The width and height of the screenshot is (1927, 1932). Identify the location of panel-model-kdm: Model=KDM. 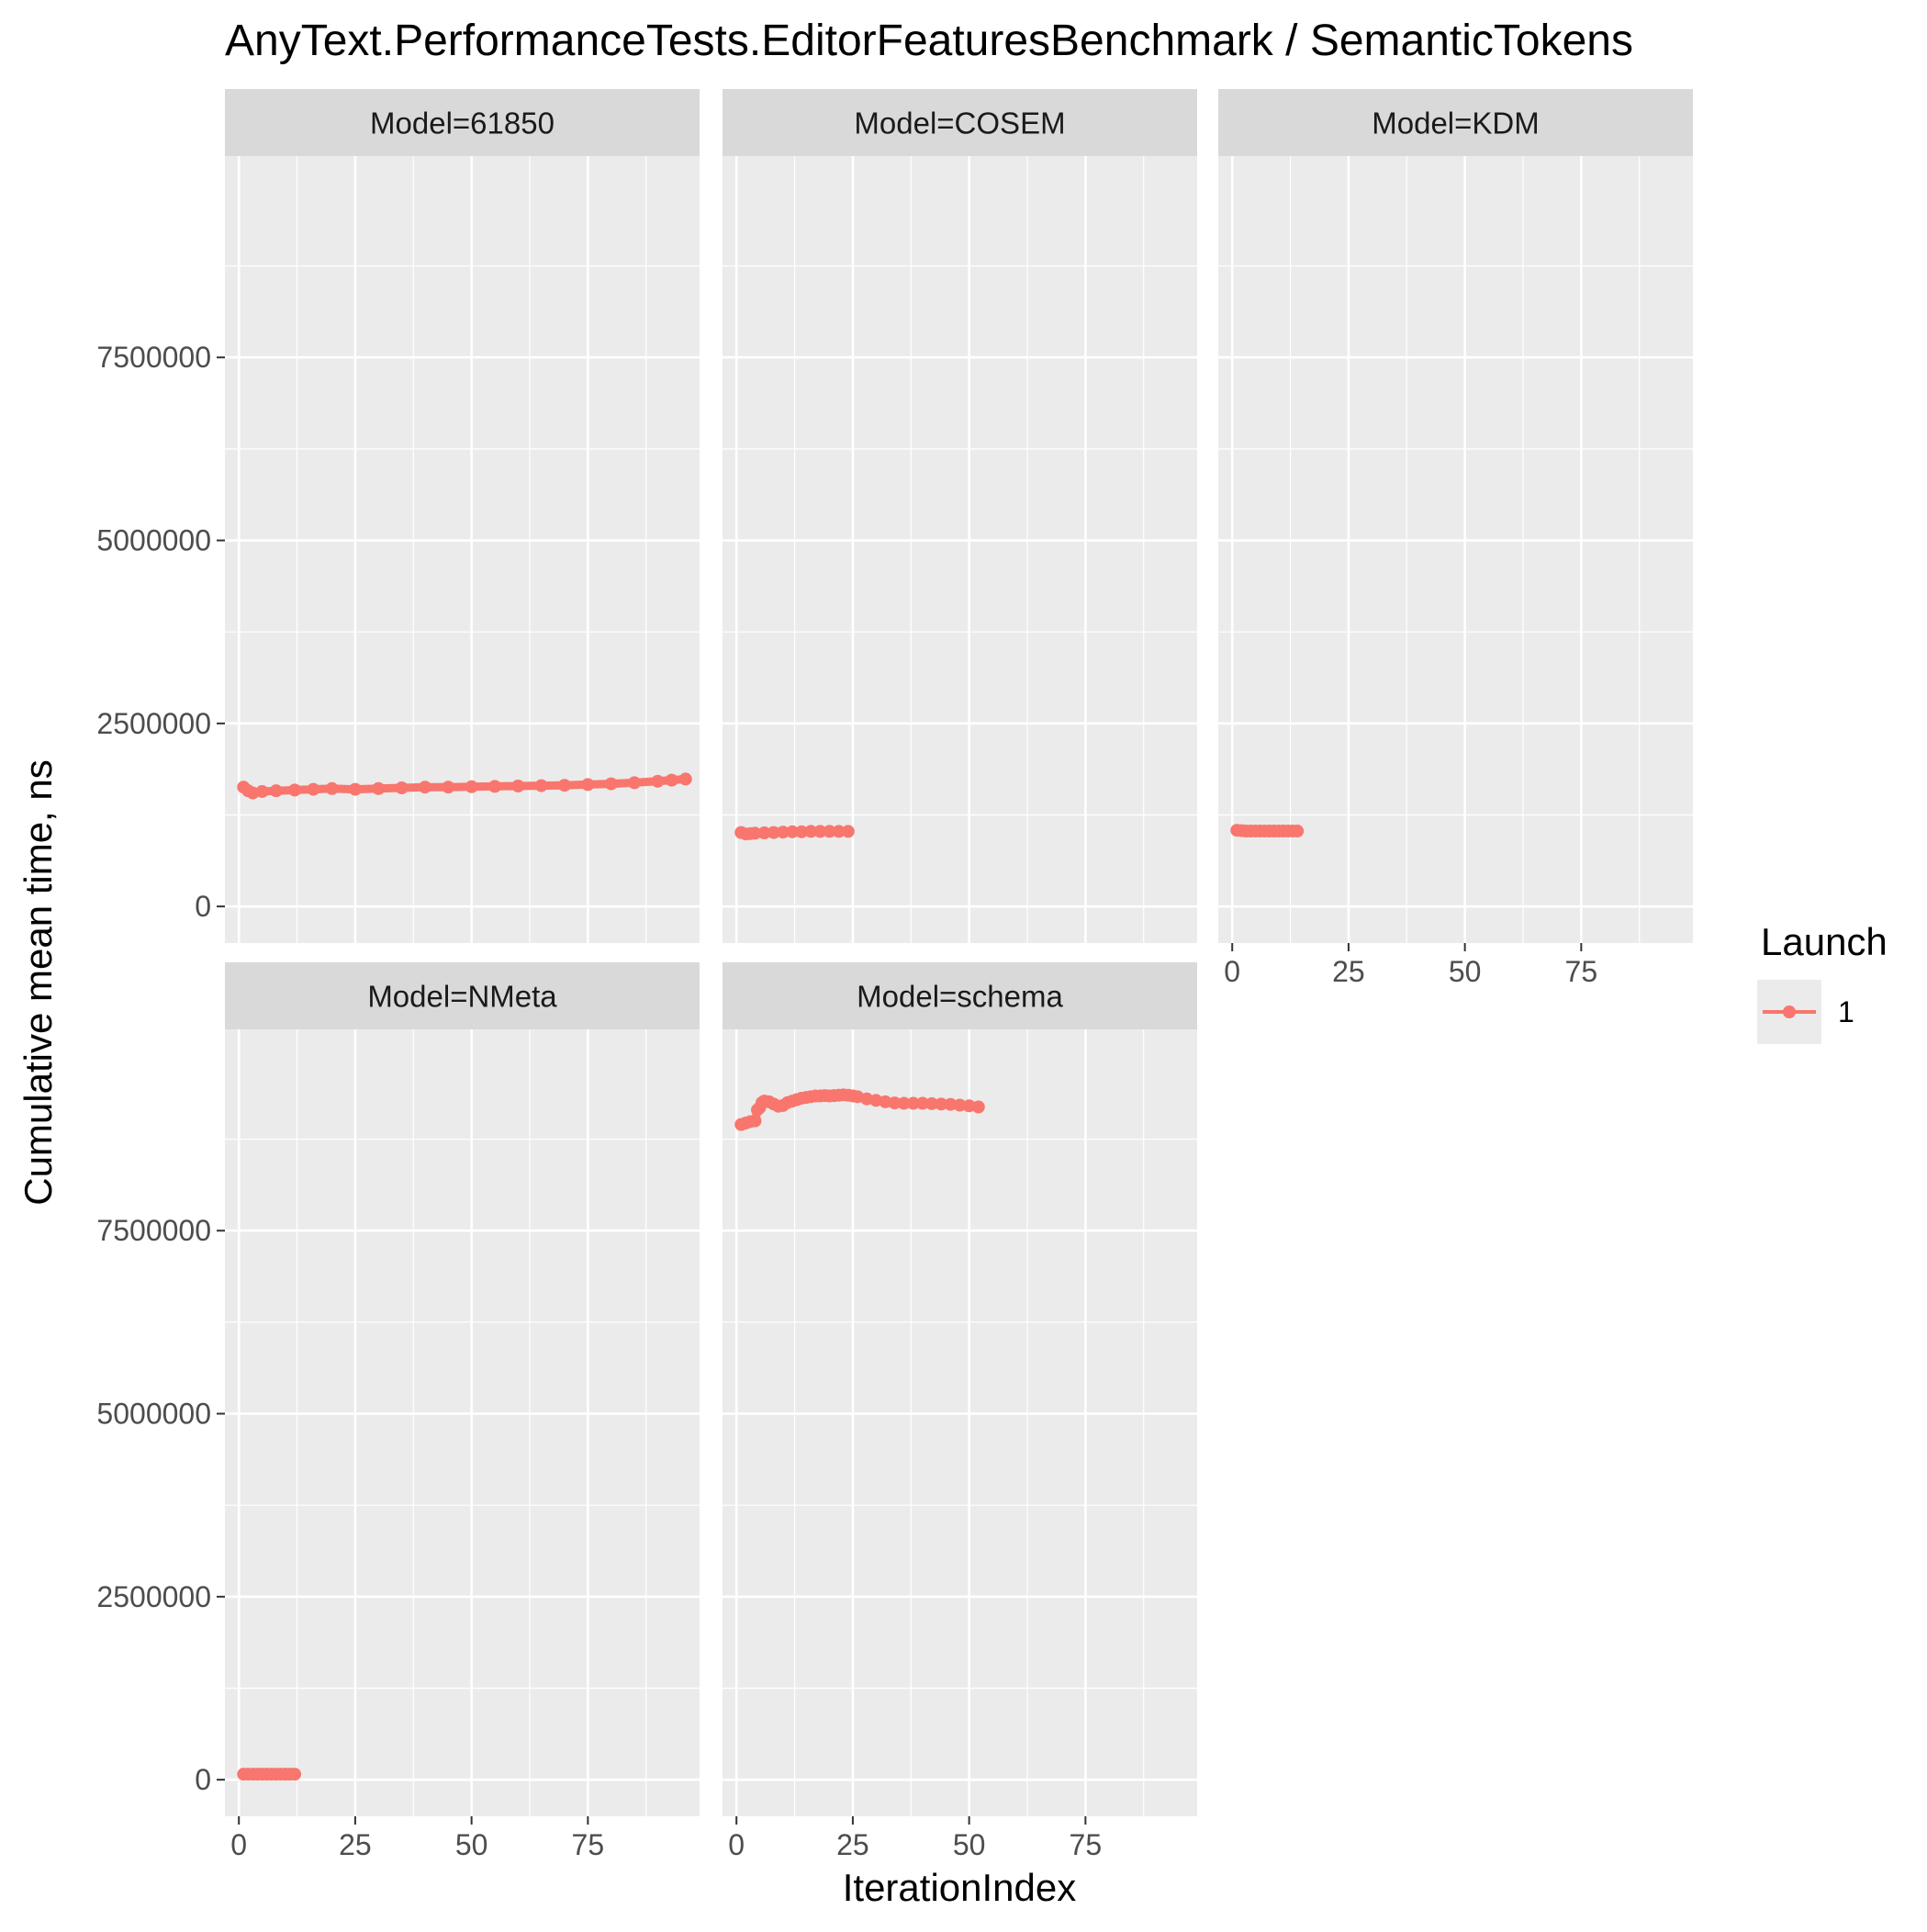
(1456, 516).